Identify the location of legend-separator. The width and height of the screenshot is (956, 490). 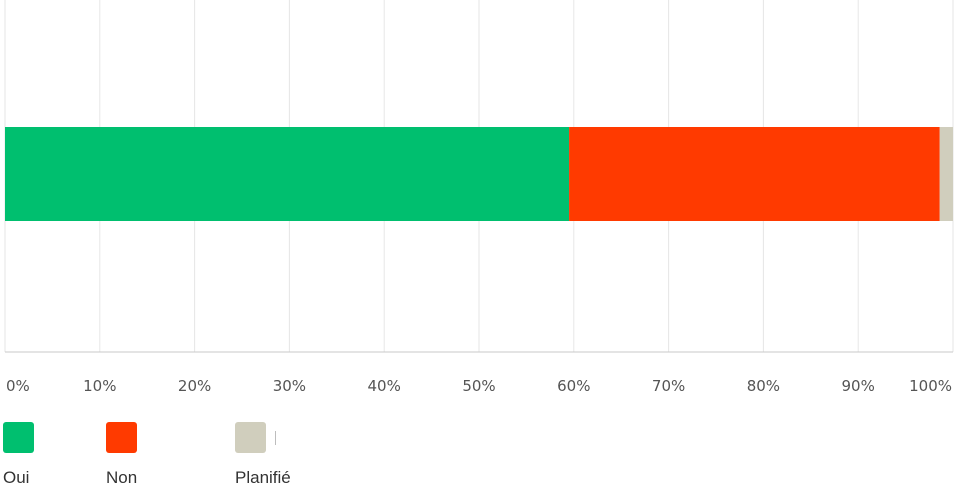
(275, 438).